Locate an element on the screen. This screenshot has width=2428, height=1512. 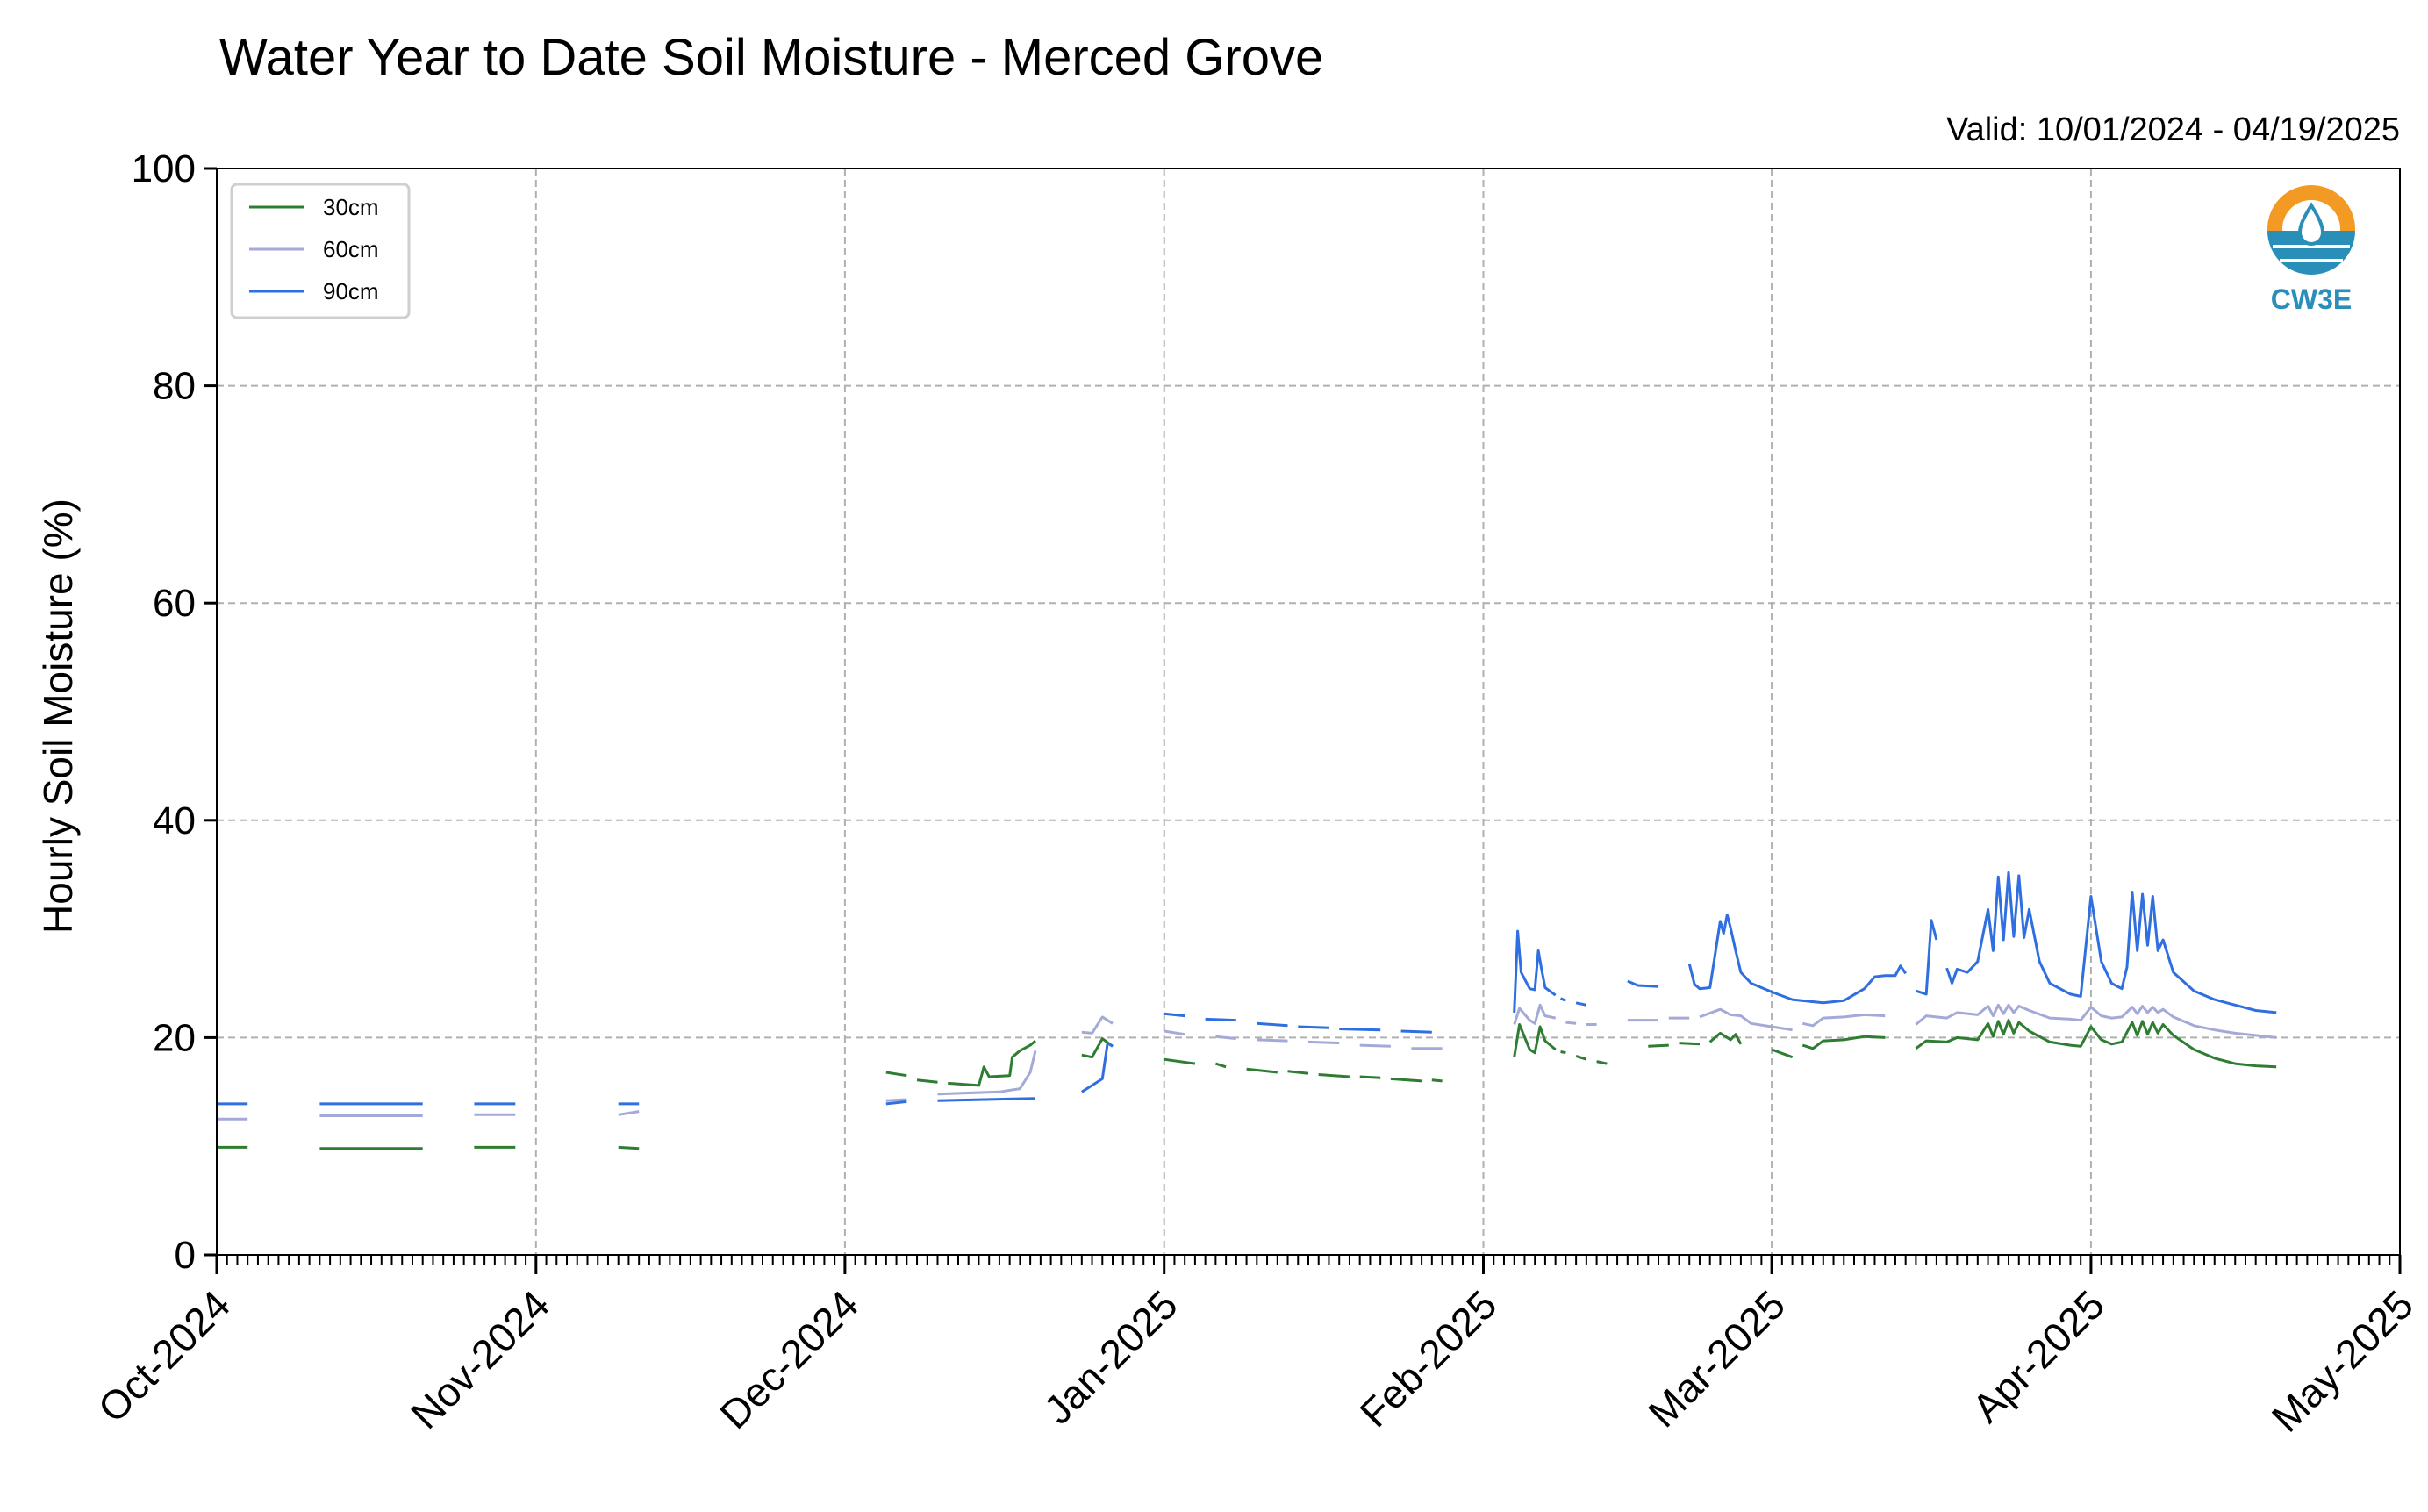
cw3e-logo: CW3E is located at coordinates (2311, 250).